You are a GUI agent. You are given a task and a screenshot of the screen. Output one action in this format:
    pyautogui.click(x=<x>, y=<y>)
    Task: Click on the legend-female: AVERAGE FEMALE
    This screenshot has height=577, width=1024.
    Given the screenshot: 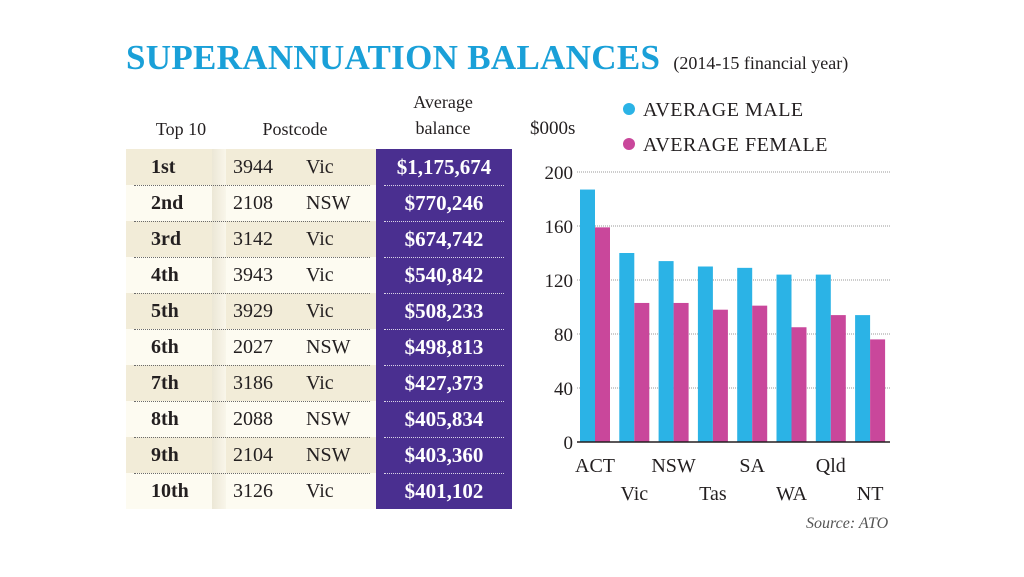 What is the action you would take?
    pyautogui.click(x=725, y=145)
    